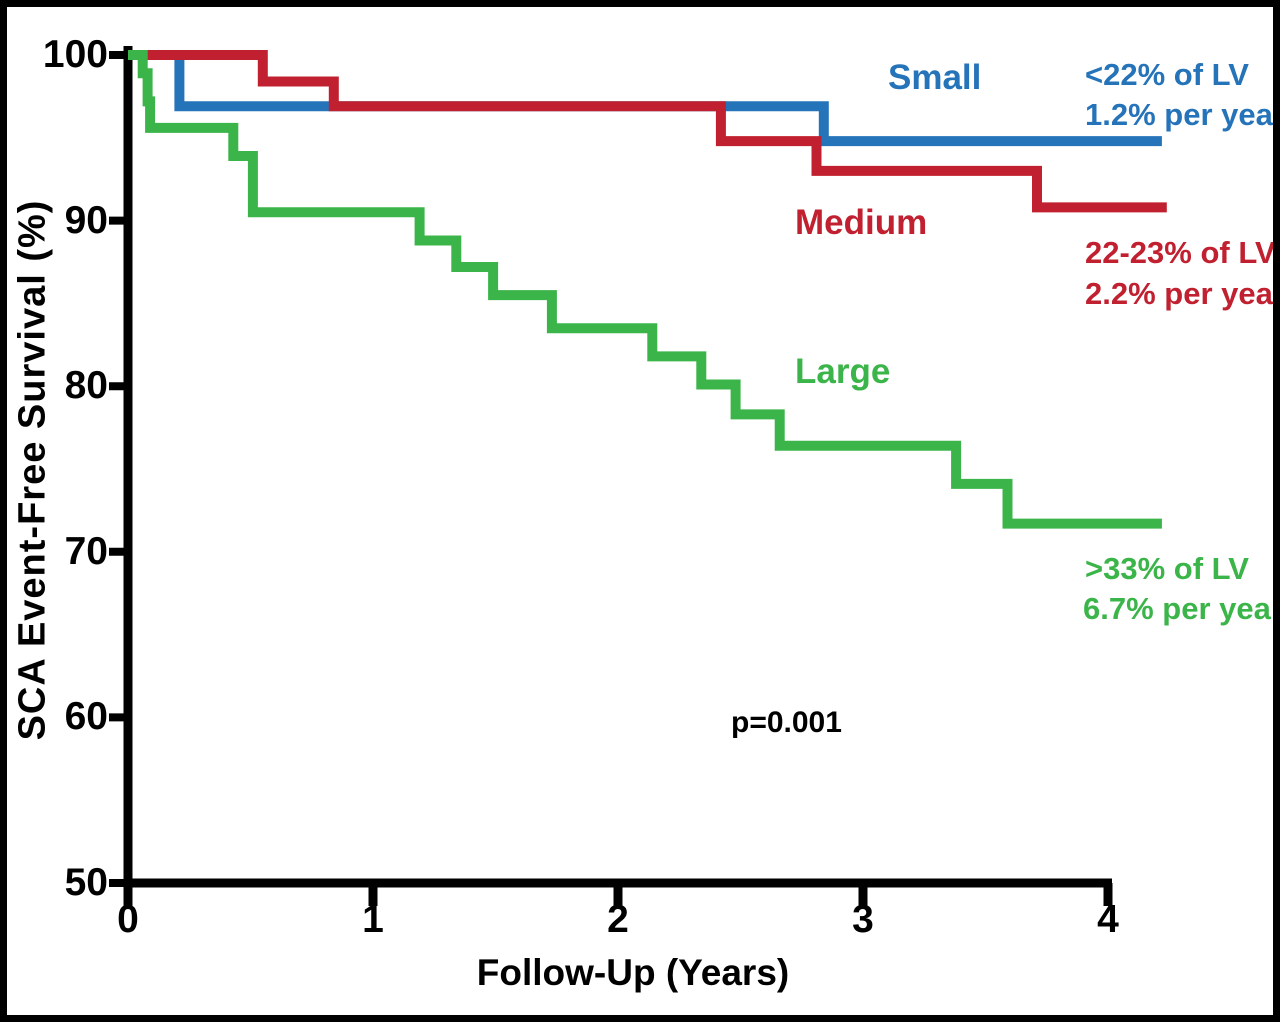  I want to click on small-series-label: Small, so click(935, 77).